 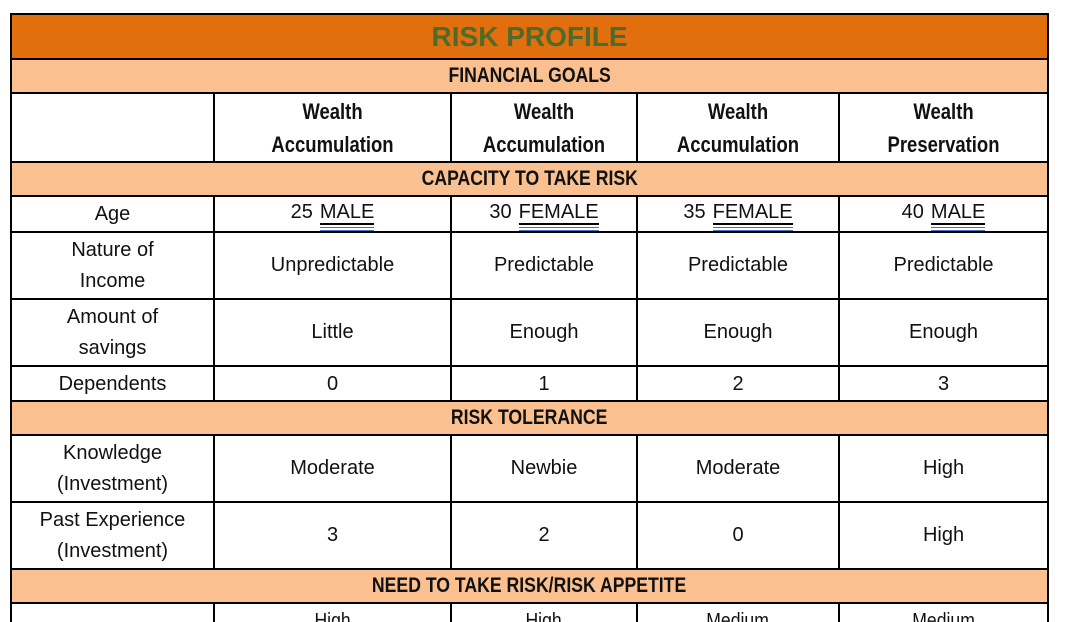 I want to click on need-band-row: NEED TO TAKE RISK/RISK APPETITE, so click(x=529, y=586).